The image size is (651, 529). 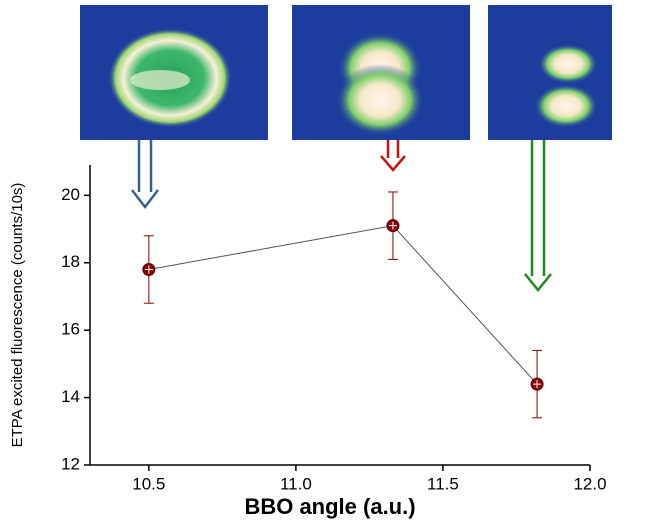 What do you see at coordinates (70, 396) in the screenshot?
I see `y-tick-label: 14` at bounding box center [70, 396].